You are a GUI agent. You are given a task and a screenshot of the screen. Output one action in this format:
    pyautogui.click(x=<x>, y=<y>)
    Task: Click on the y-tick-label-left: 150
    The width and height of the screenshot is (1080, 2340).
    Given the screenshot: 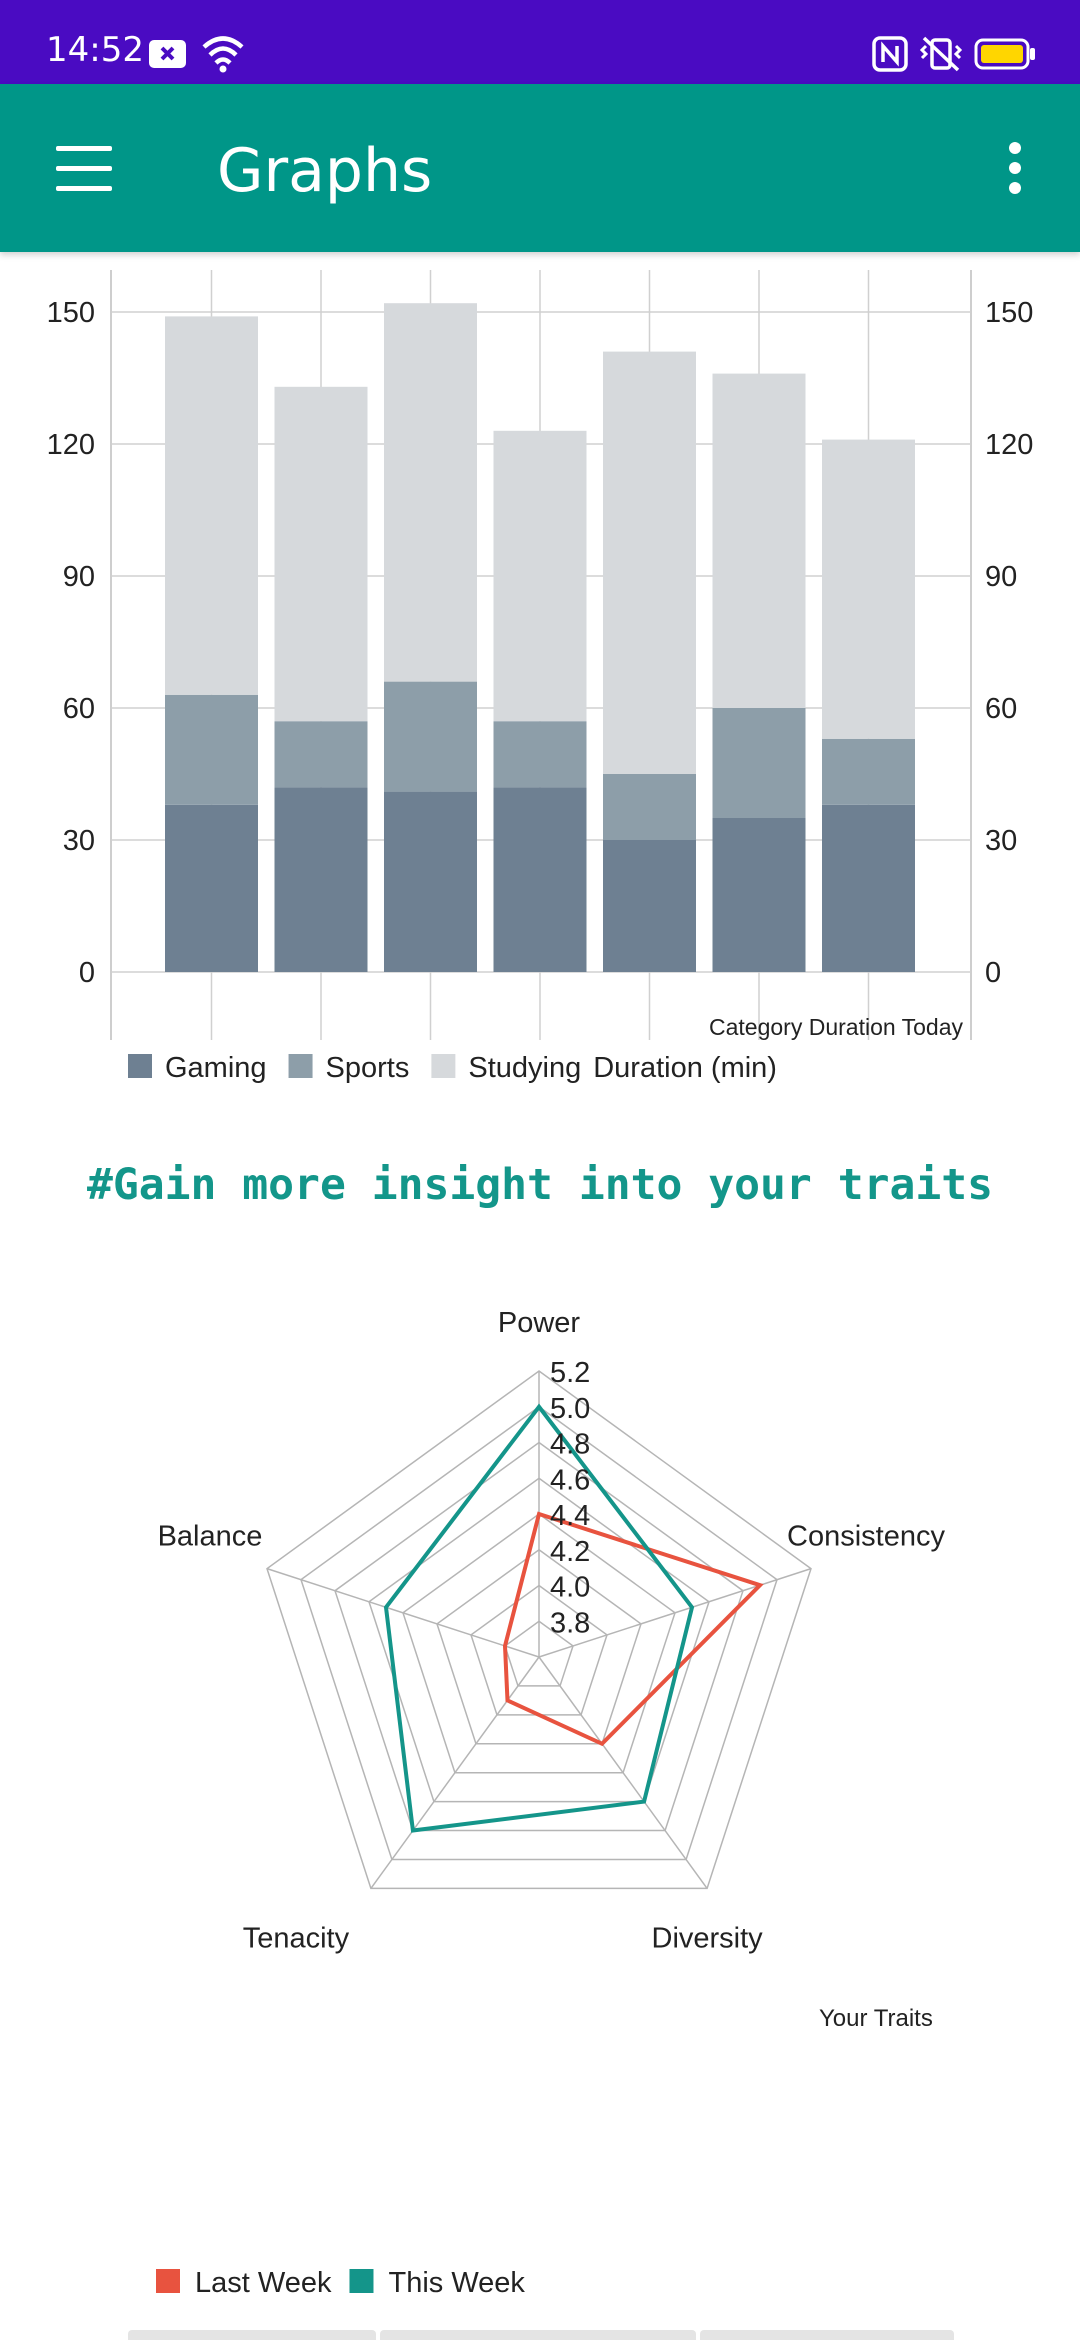 What is the action you would take?
    pyautogui.click(x=71, y=313)
    